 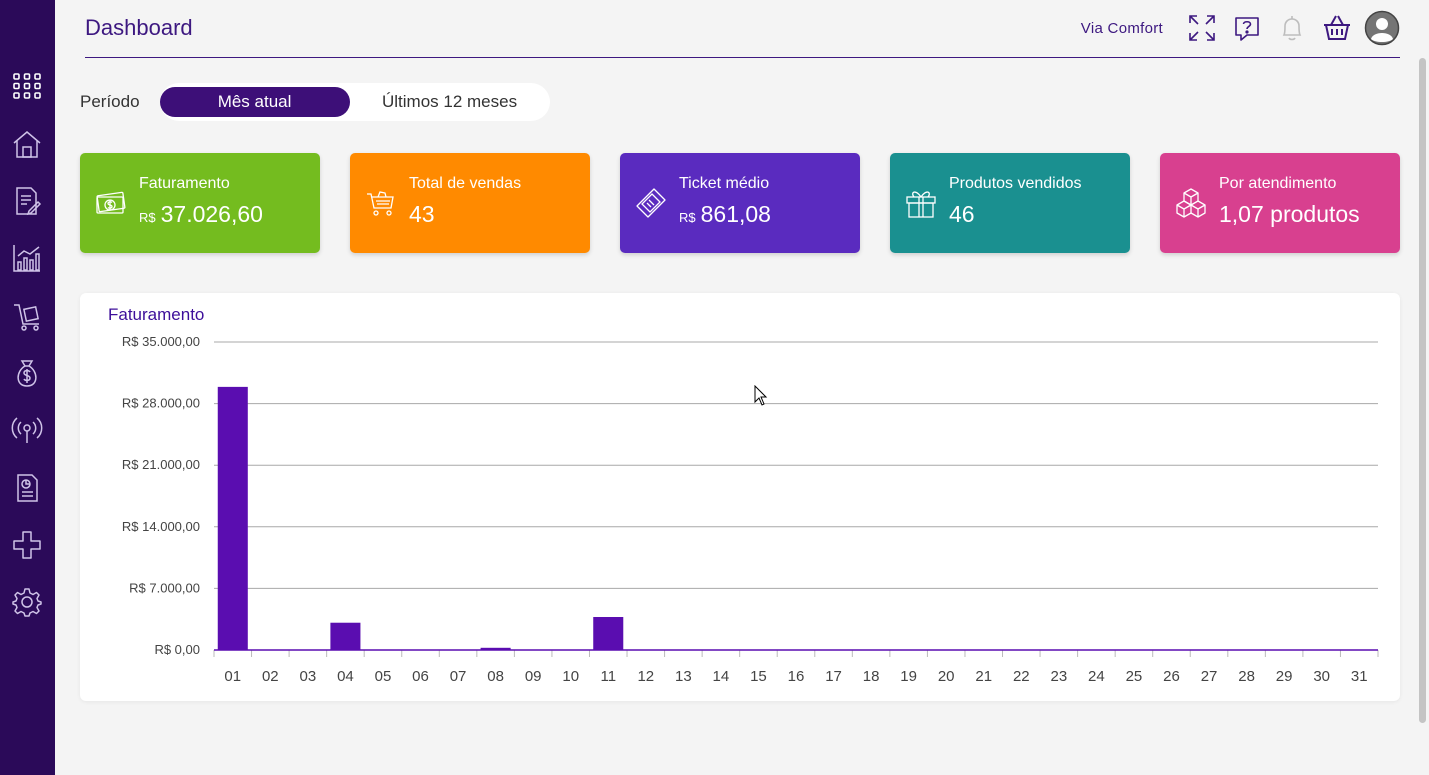 I want to click on card-total-vendas: Total de vendas 43, so click(x=470, y=203).